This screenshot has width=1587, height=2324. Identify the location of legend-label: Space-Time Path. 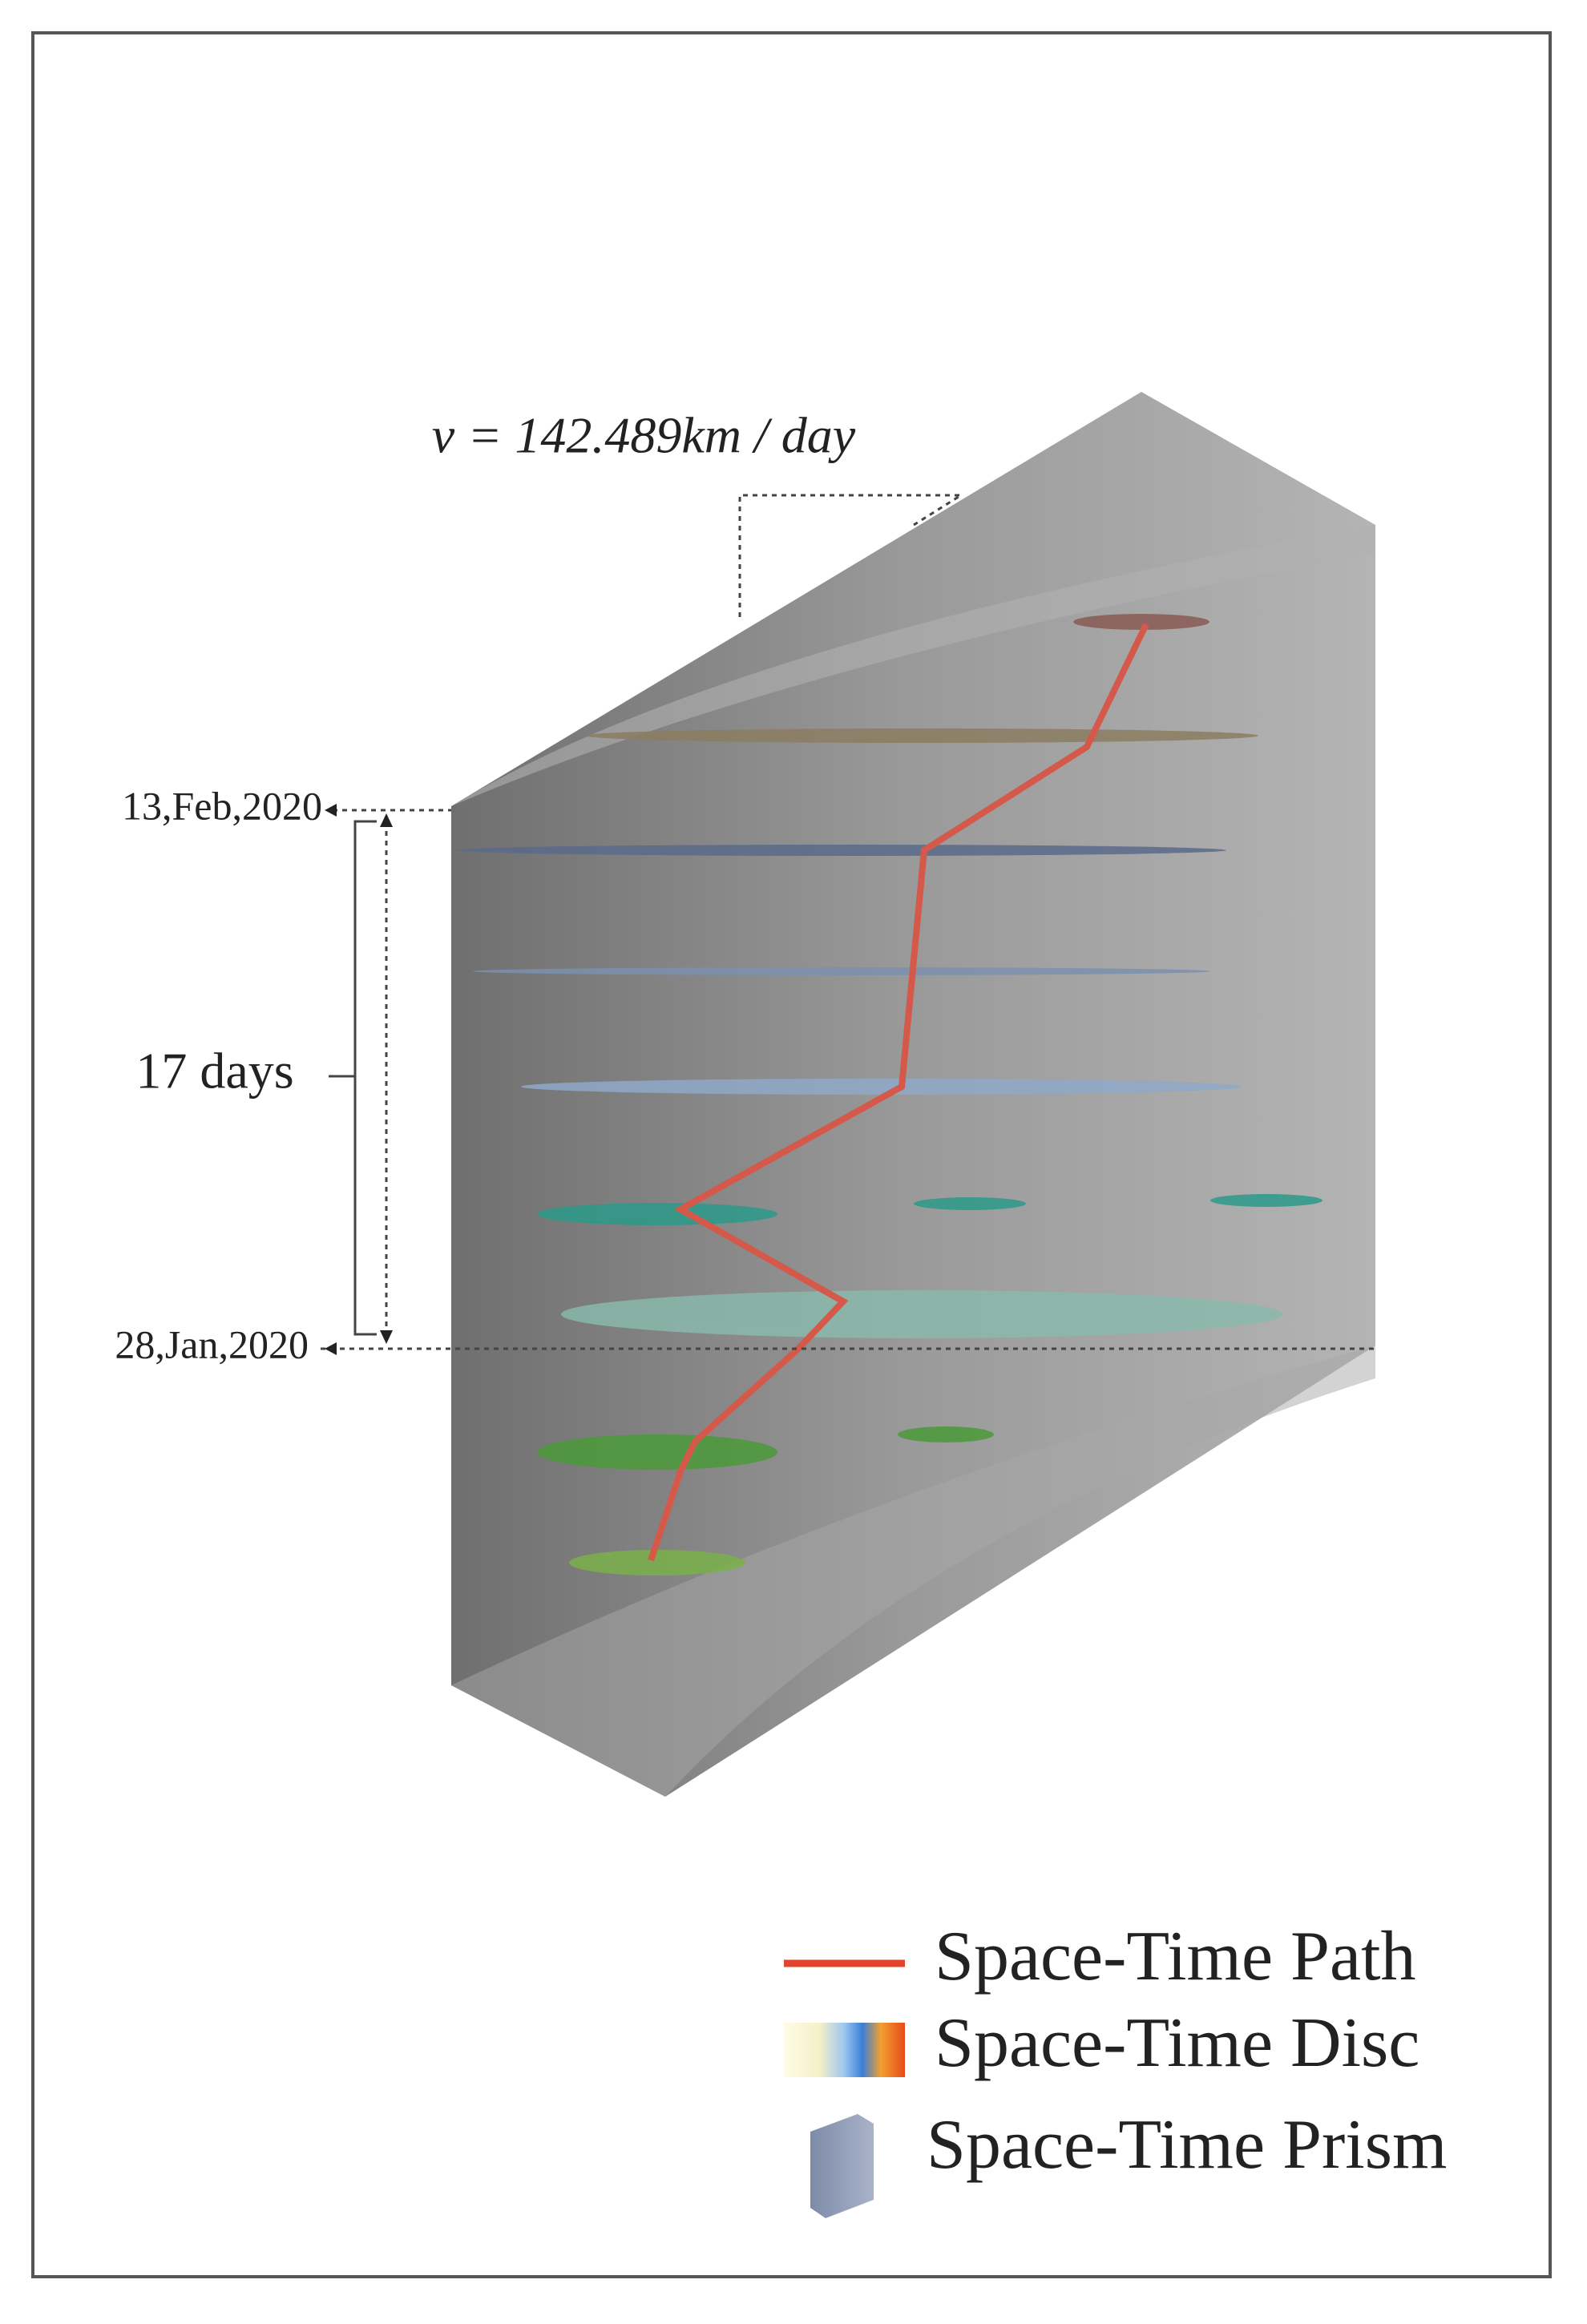
(1175, 1956).